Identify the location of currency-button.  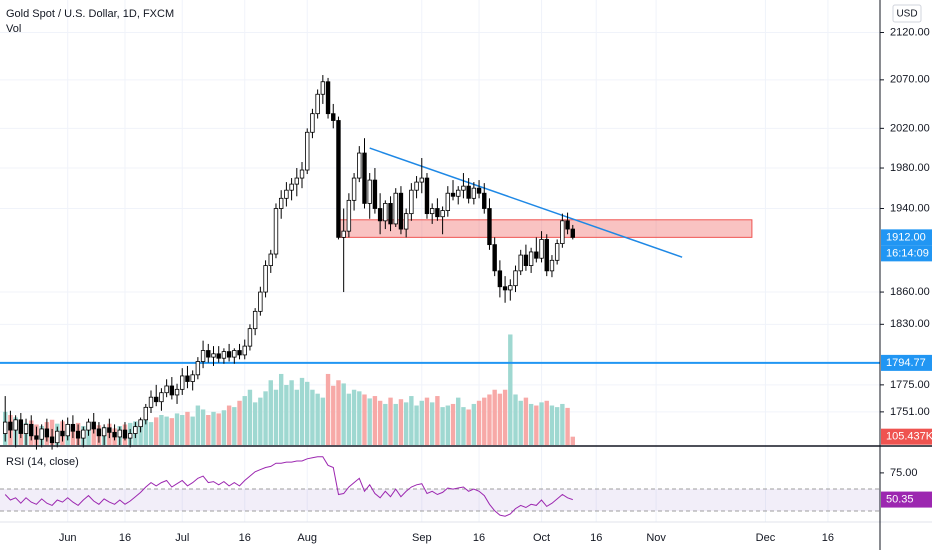
(907, 13).